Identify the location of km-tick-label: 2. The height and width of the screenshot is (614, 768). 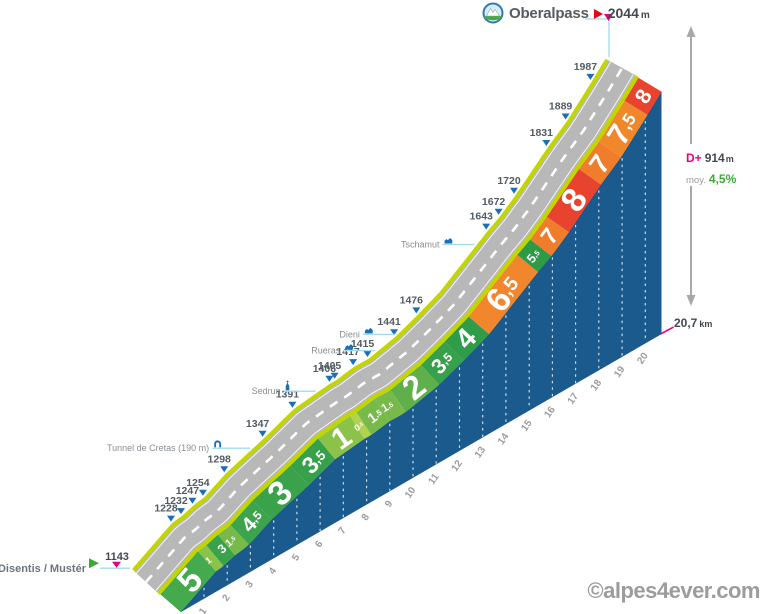
(226, 597).